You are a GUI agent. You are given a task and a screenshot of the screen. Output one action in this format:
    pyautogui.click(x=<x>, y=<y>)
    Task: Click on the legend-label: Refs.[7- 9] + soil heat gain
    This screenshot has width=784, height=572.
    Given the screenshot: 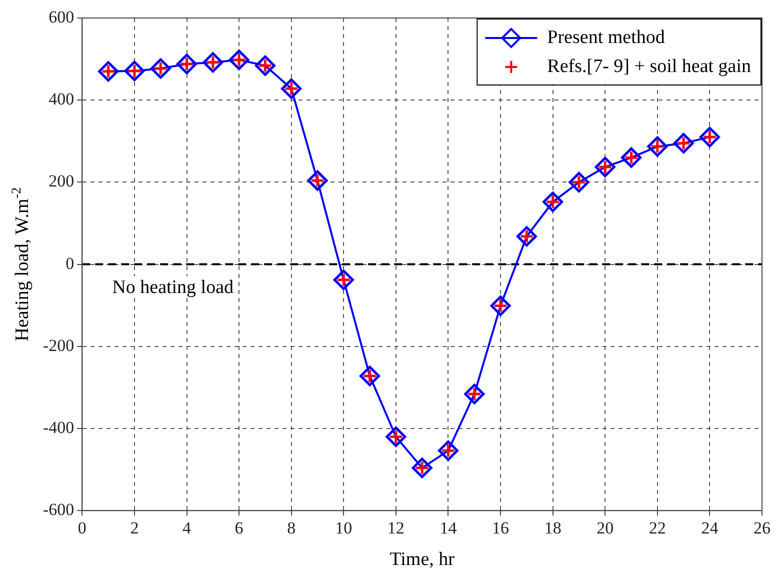 What is the action you would take?
    pyautogui.click(x=649, y=66)
    